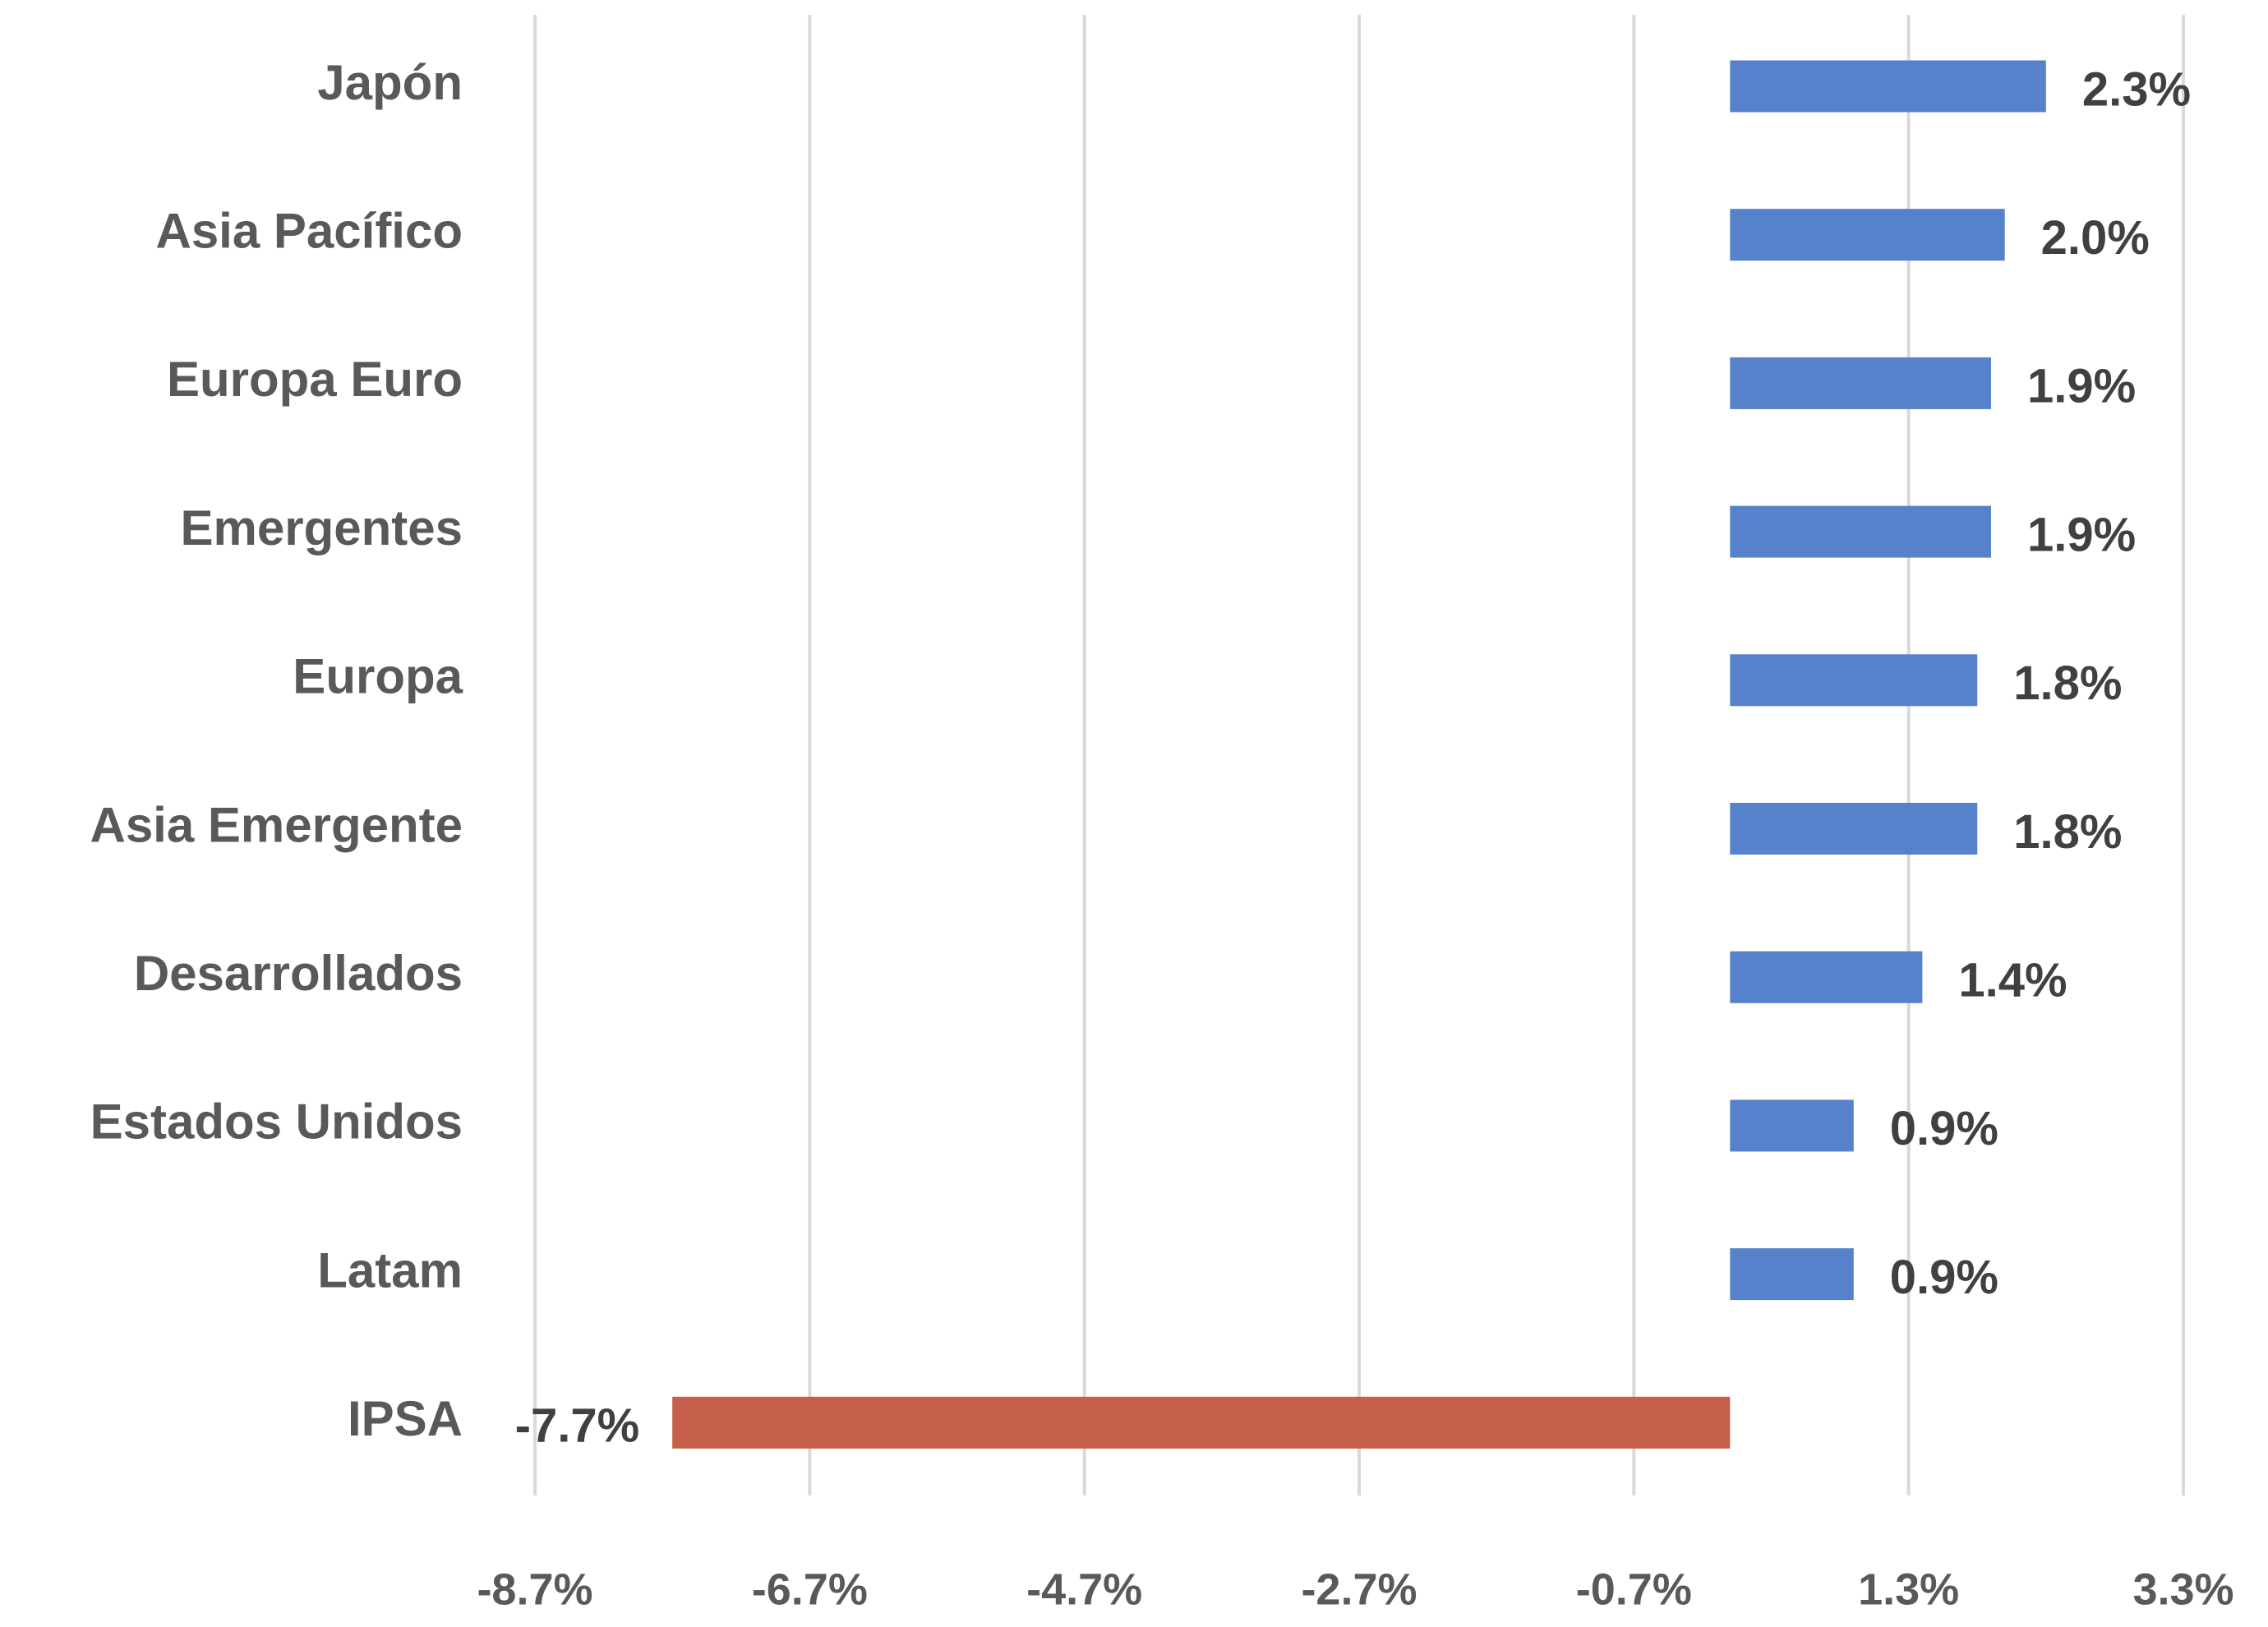 This screenshot has width=2268, height=1627. I want to click on category-label: Desarrollados, so click(298, 973).